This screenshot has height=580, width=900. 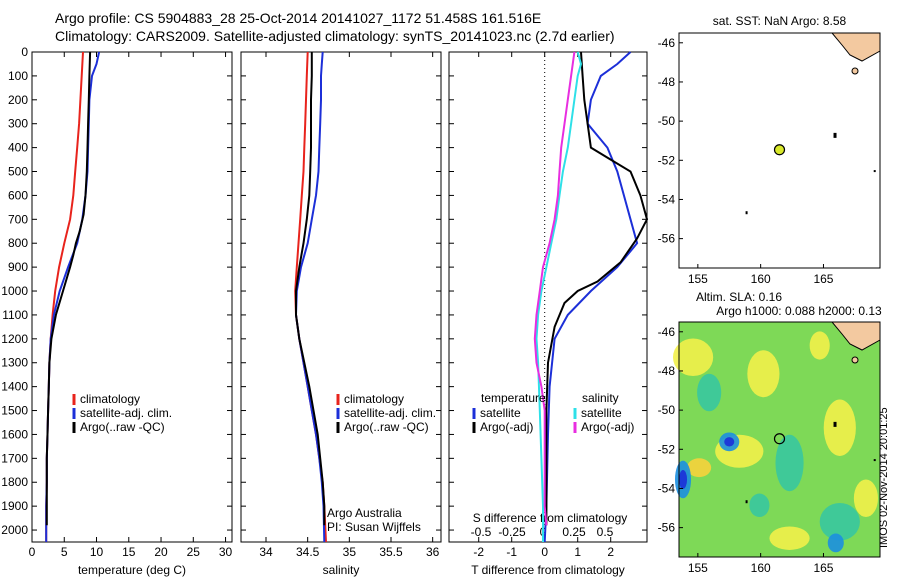 What do you see at coordinates (667, 332) in the screenshot?
I see `map-y-tick-label: -46` at bounding box center [667, 332].